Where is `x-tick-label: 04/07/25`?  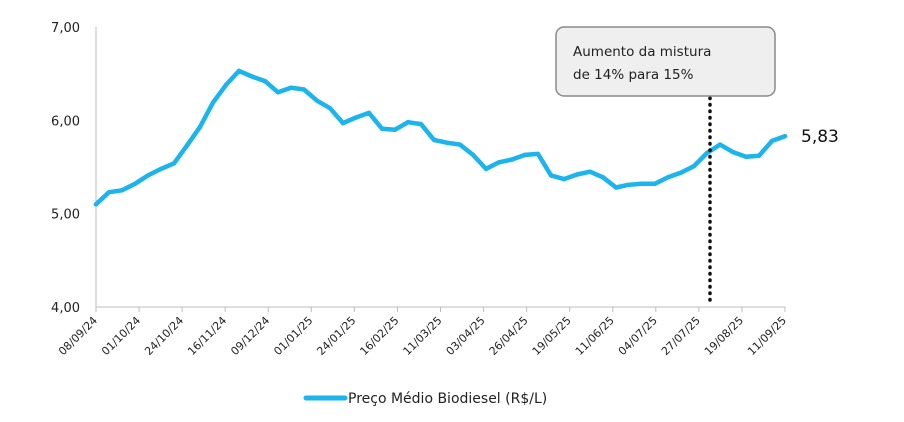 x-tick-label: 04/07/25 is located at coordinates (638, 336).